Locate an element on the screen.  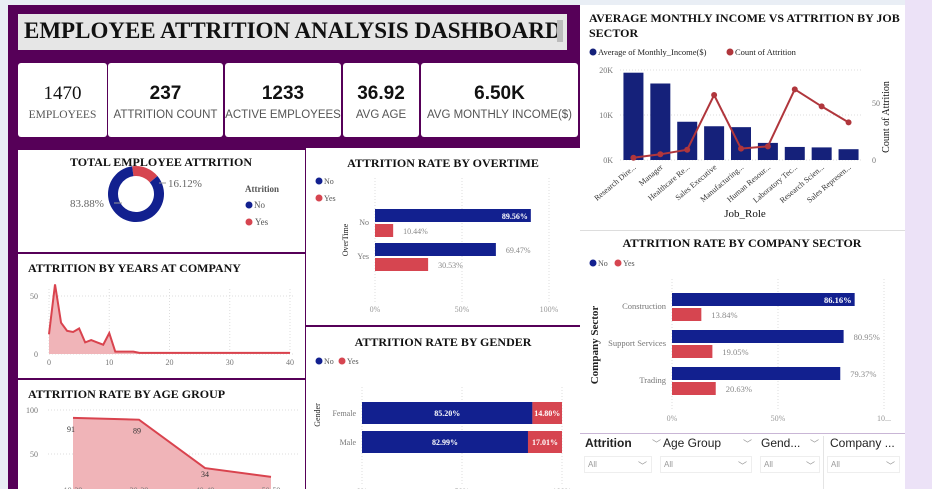
axis-title: Gender is located at coordinates (317, 415).